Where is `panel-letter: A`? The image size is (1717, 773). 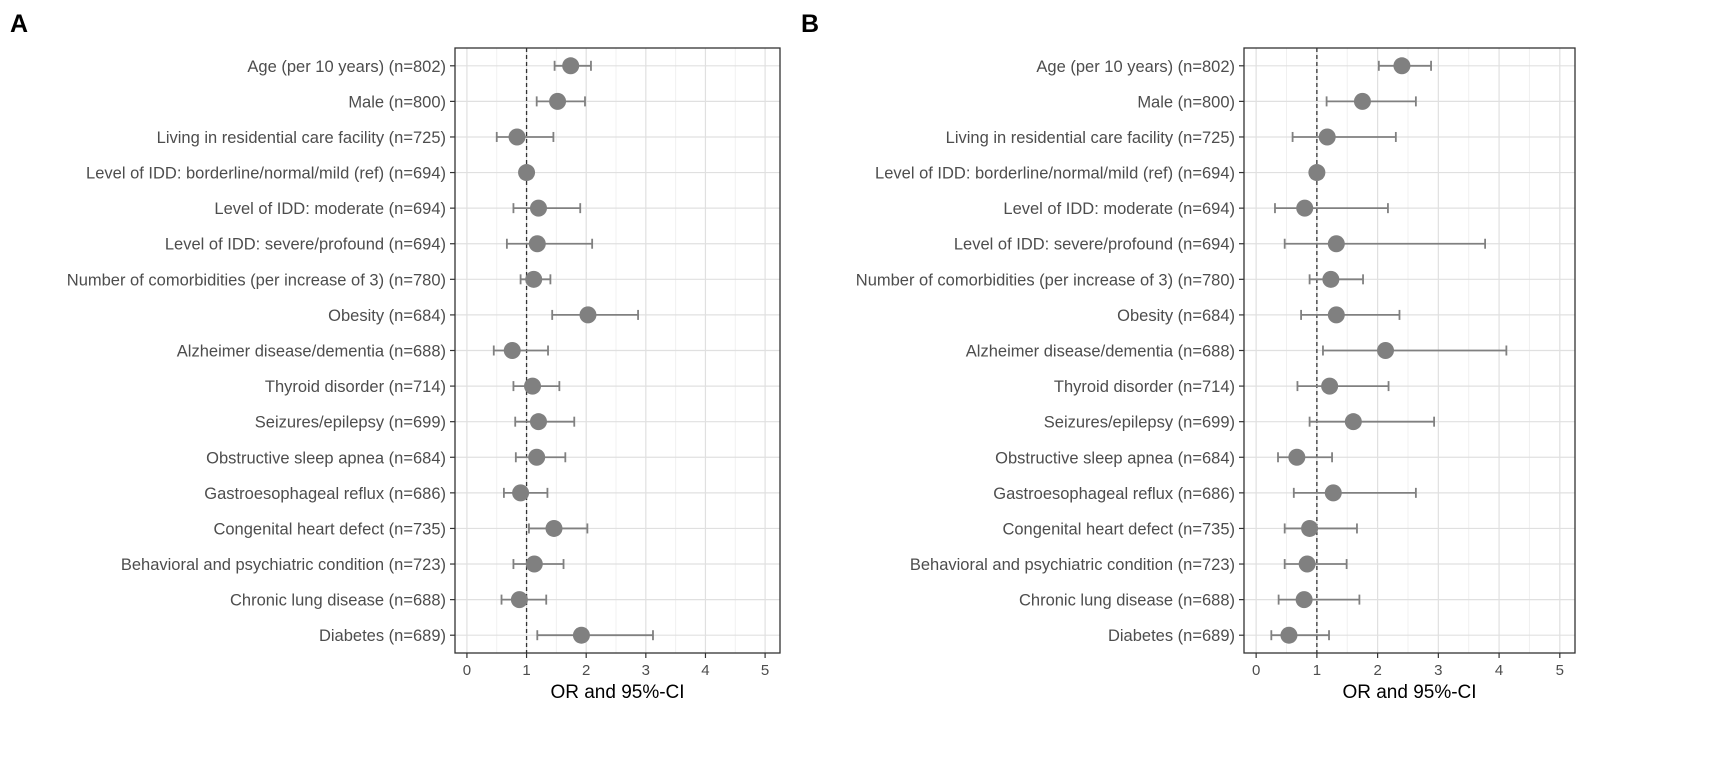 panel-letter: A is located at coordinates (19, 24).